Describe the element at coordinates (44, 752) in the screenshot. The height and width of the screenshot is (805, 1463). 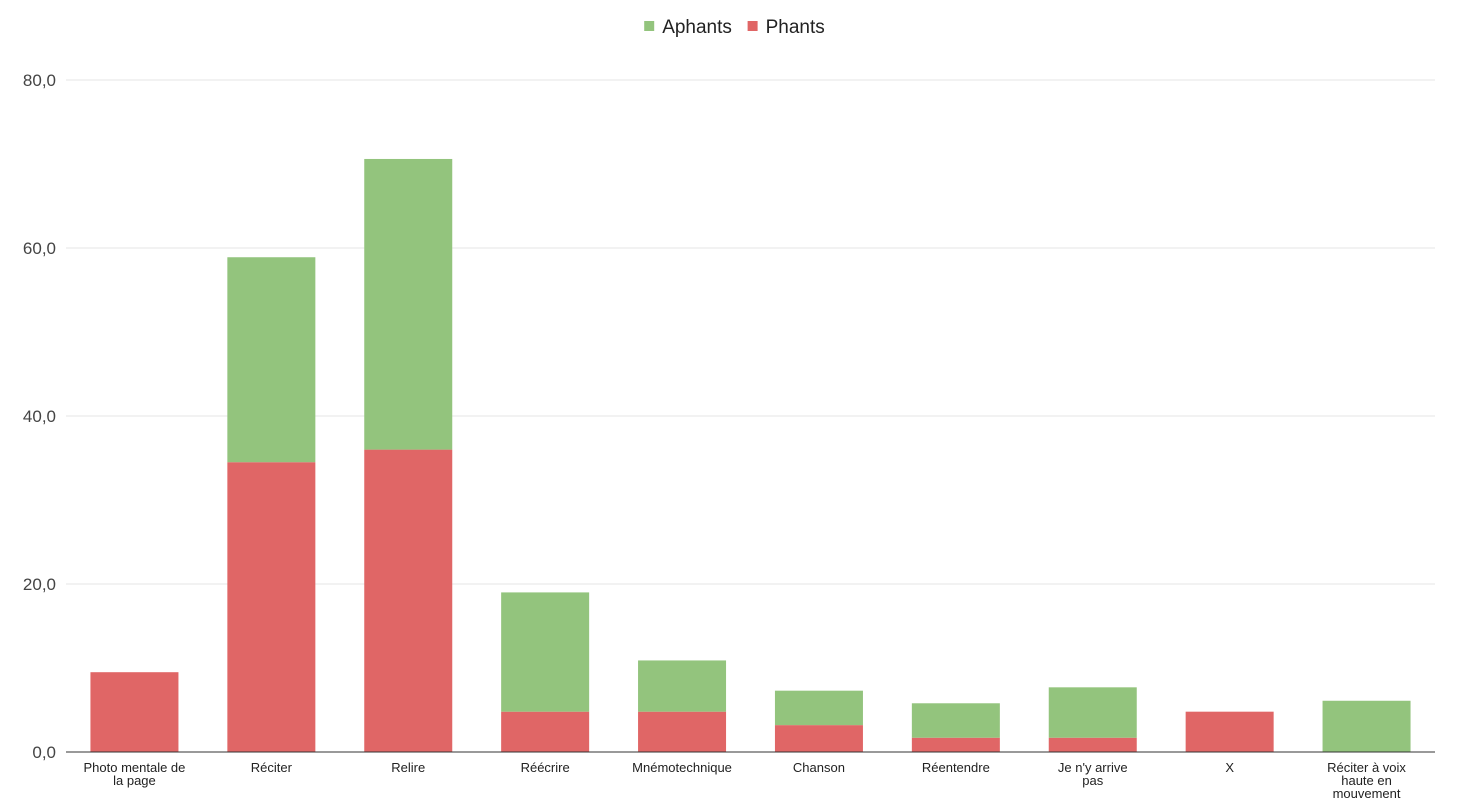
I see `y-tick-label: 0,0` at that location.